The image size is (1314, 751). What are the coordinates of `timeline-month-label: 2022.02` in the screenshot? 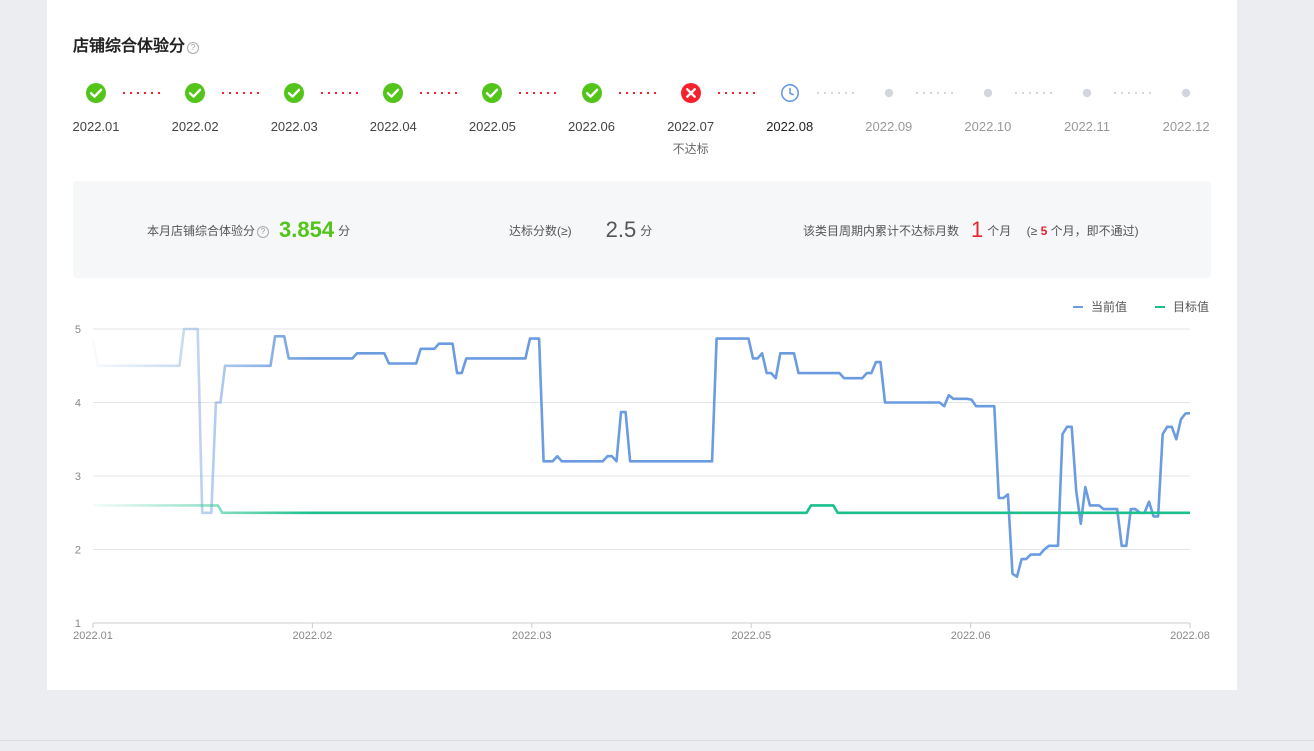 It's located at (195, 126).